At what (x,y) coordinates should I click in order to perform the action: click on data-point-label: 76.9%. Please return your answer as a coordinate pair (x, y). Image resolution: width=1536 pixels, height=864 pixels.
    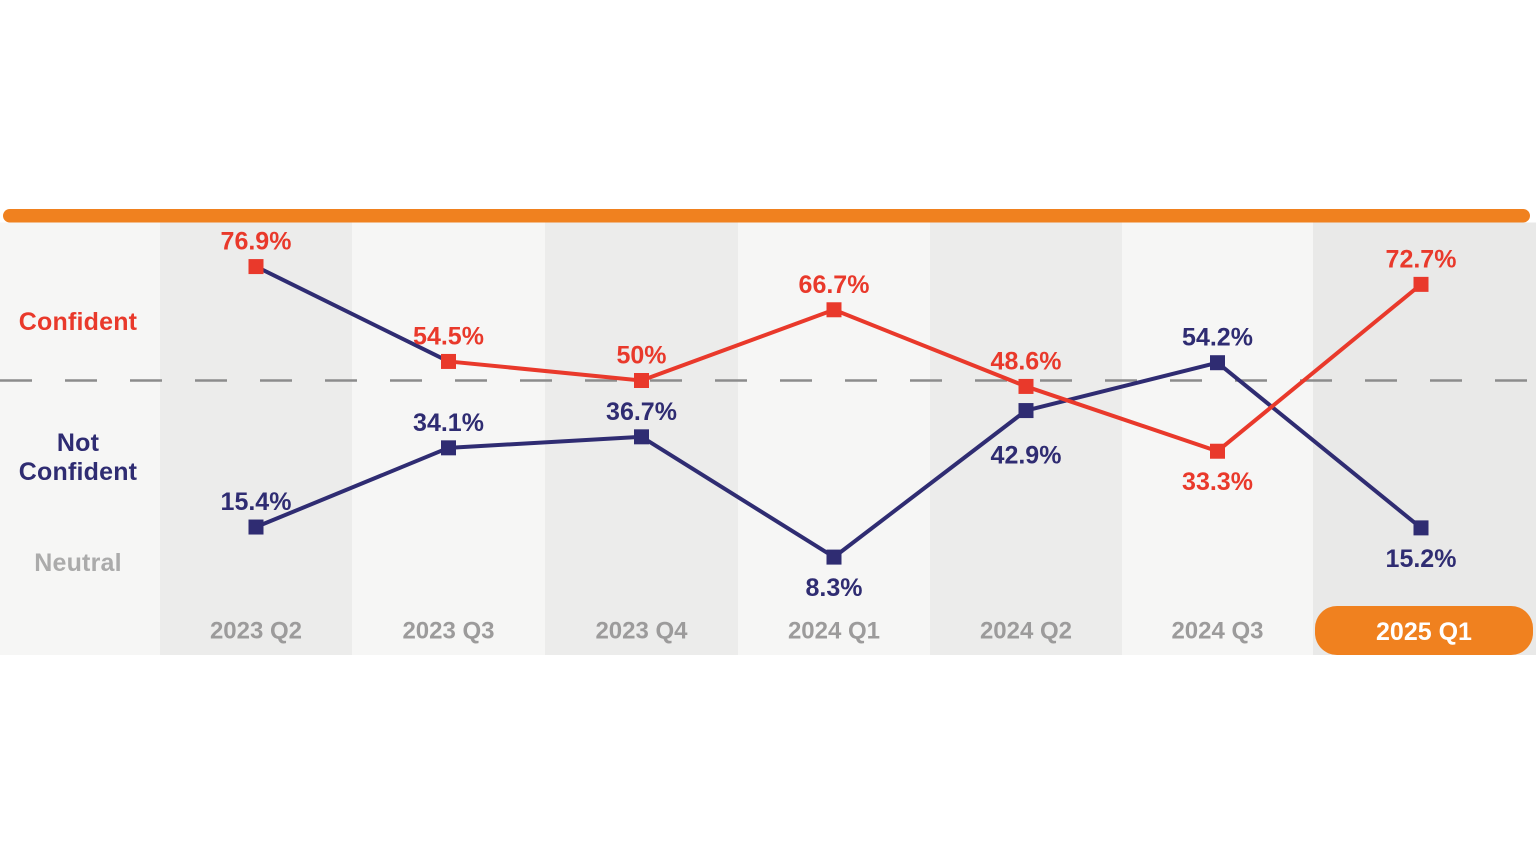
    Looking at the image, I should click on (256, 242).